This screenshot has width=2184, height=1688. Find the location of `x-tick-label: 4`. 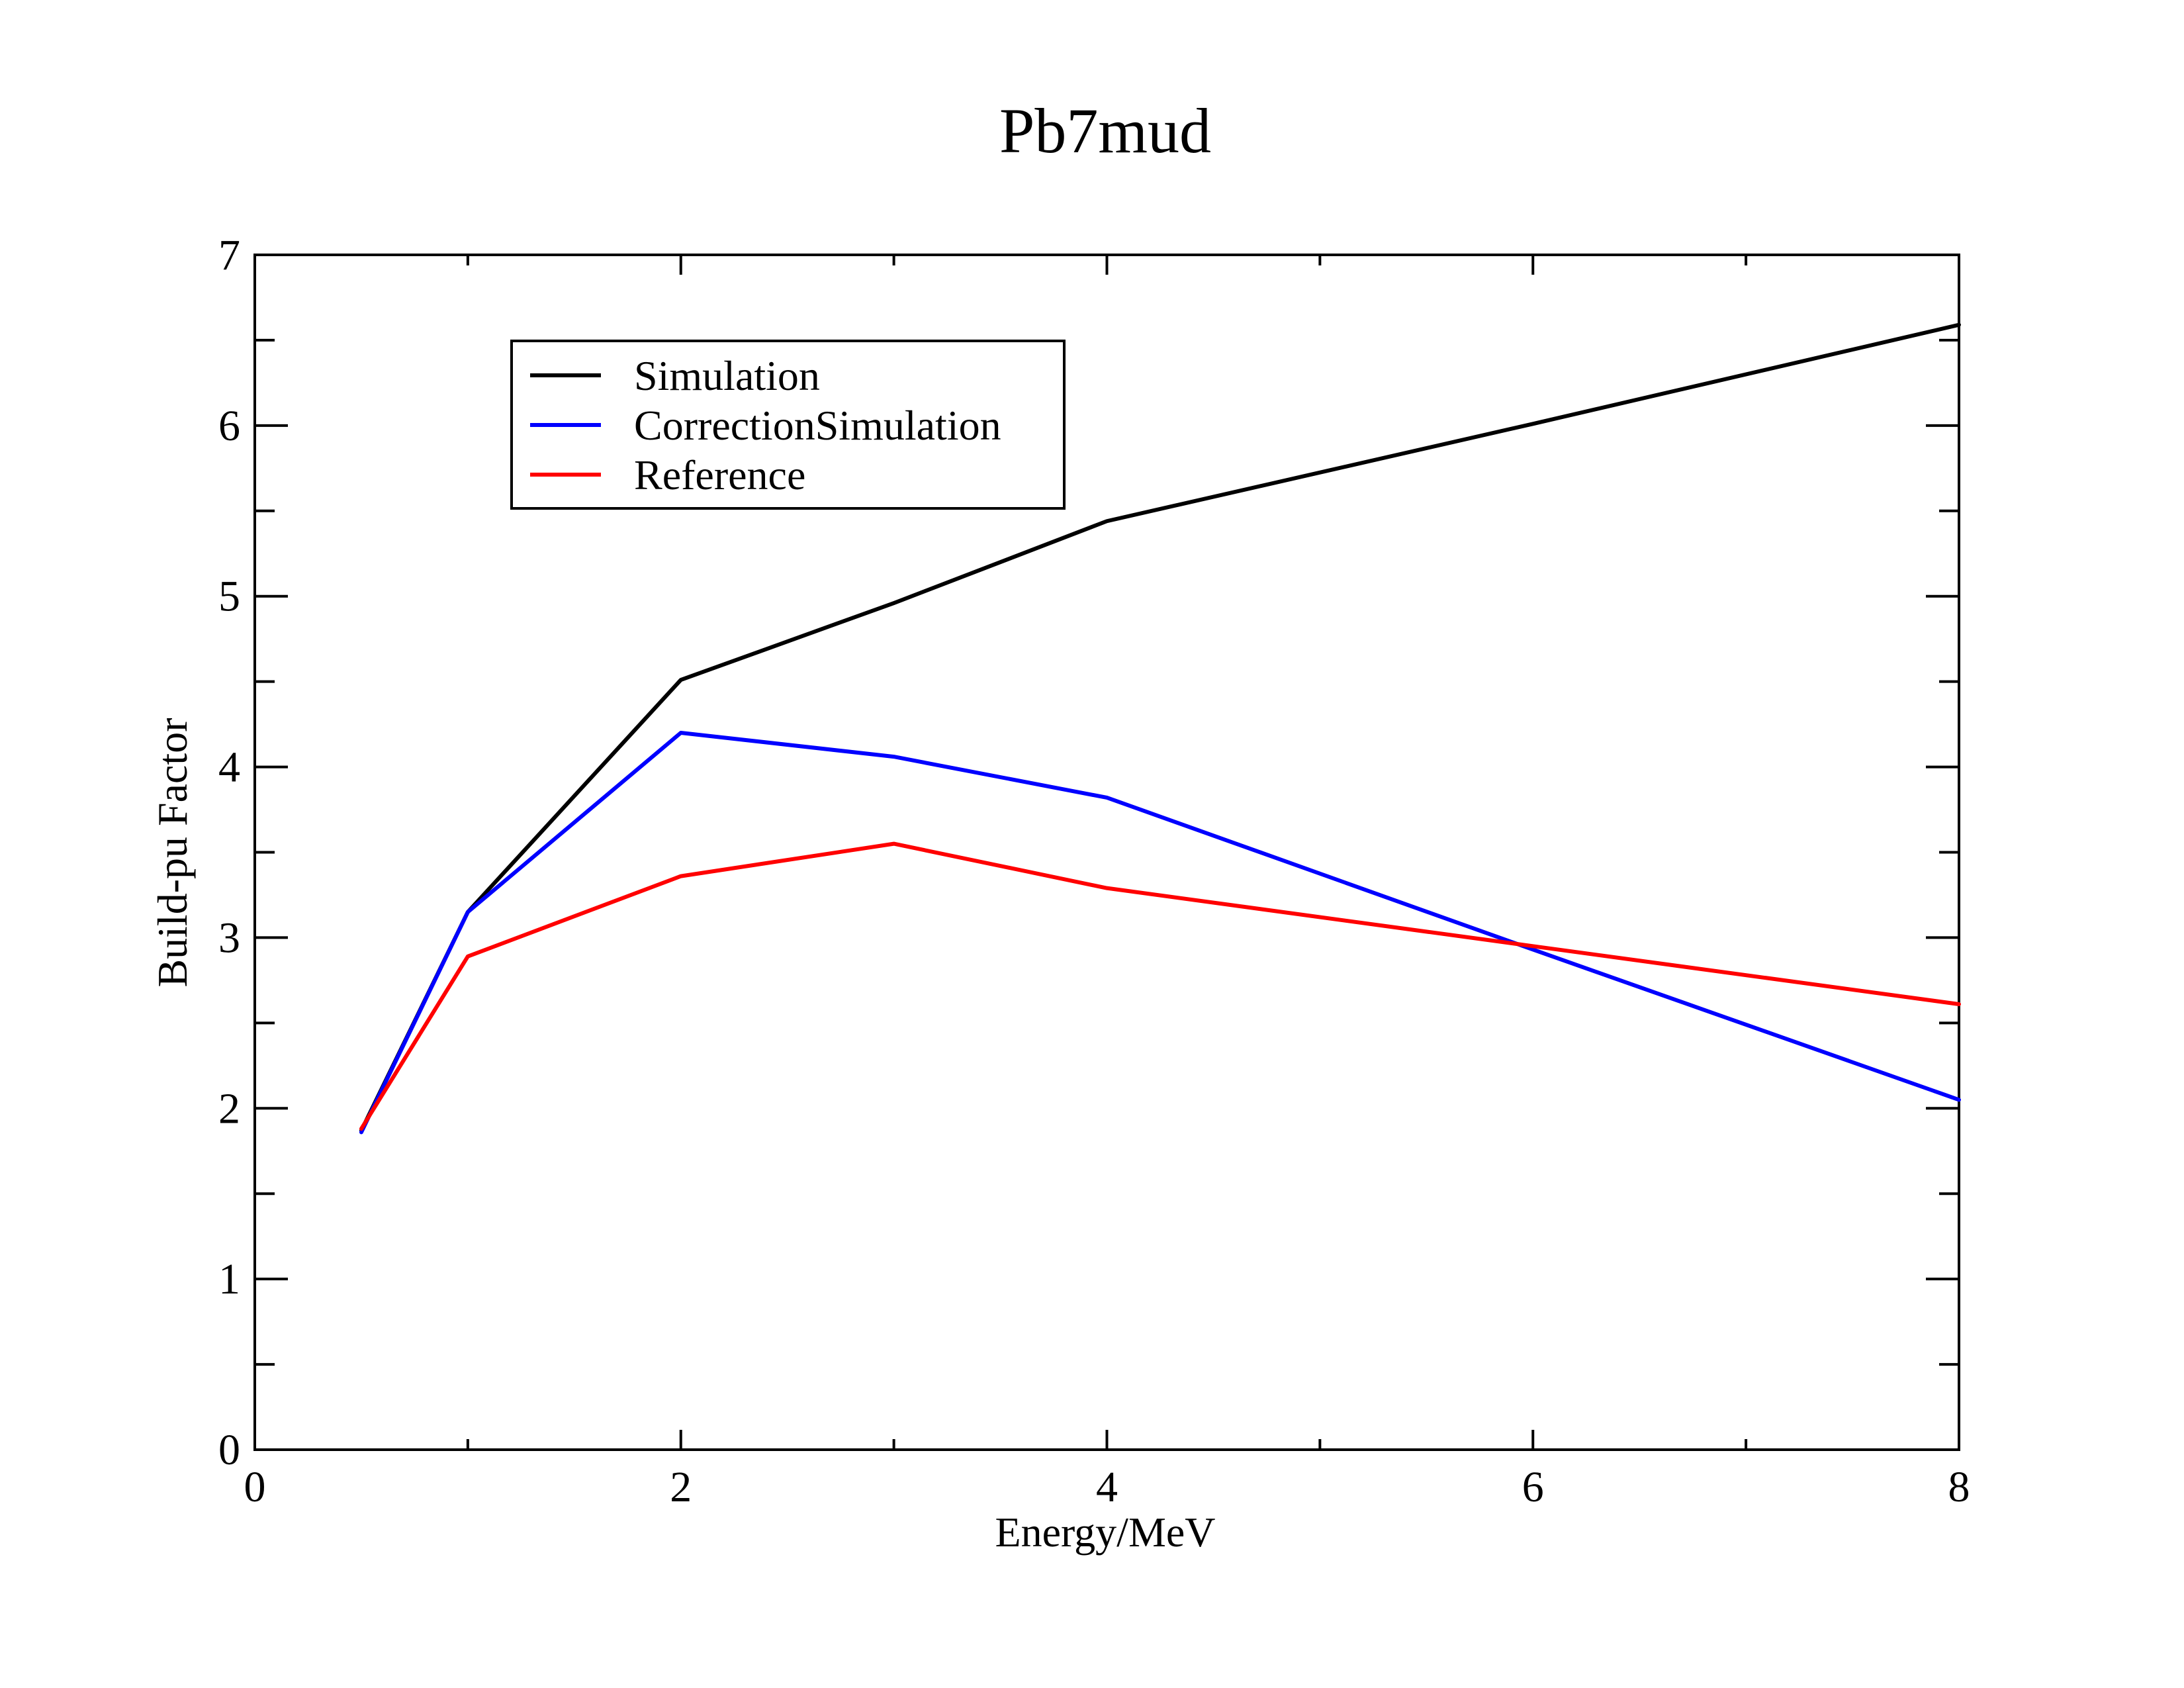

x-tick-label: 4 is located at coordinates (1107, 1487).